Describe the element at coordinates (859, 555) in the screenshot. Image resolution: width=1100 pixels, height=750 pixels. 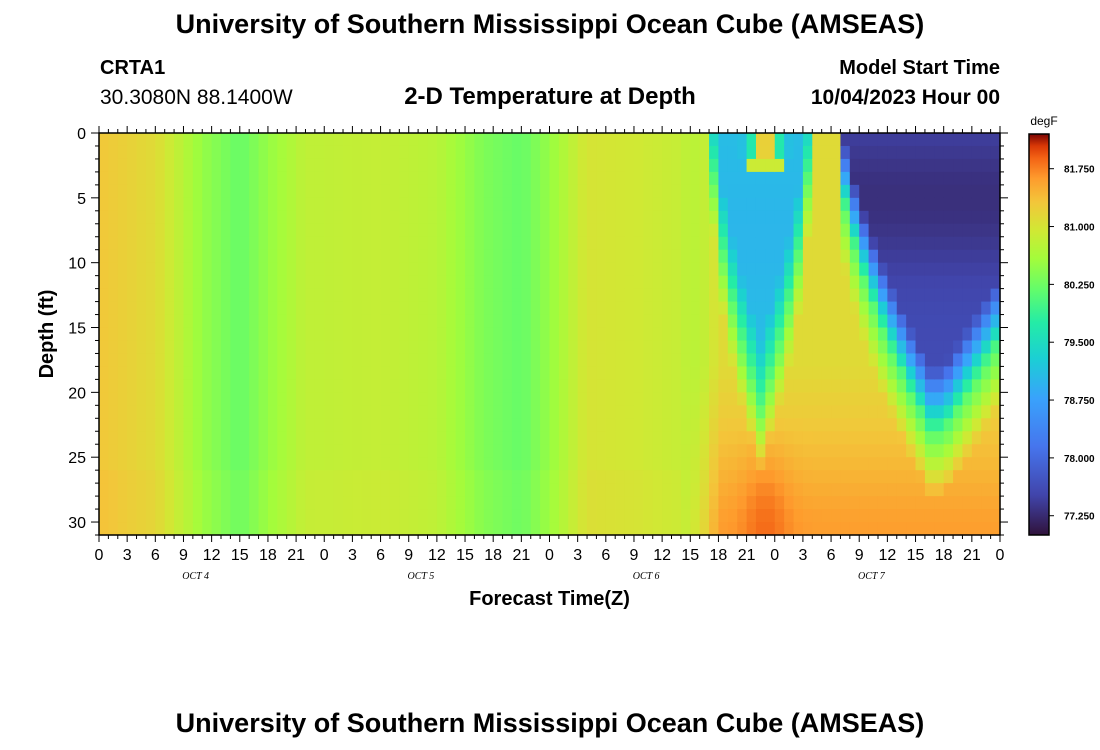
I see `x-tick-label: 9` at that location.